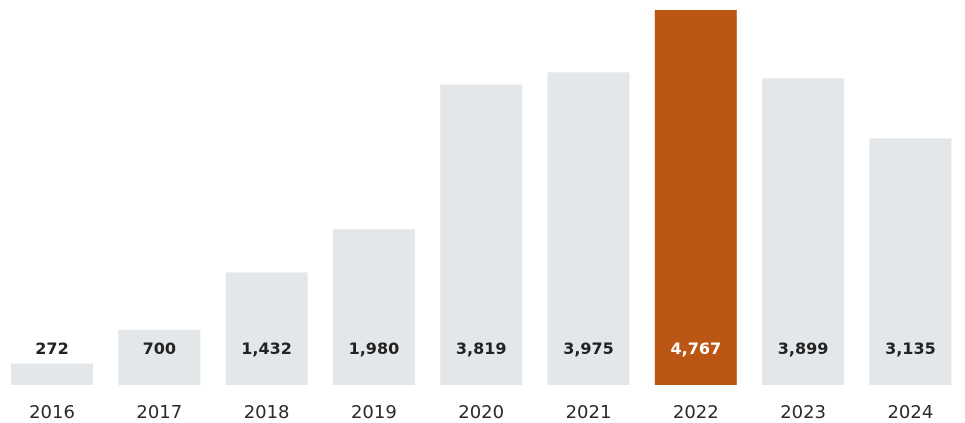 The width and height of the screenshot is (965, 423). Describe the element at coordinates (266, 328) in the screenshot. I see `bar-2018` at that location.